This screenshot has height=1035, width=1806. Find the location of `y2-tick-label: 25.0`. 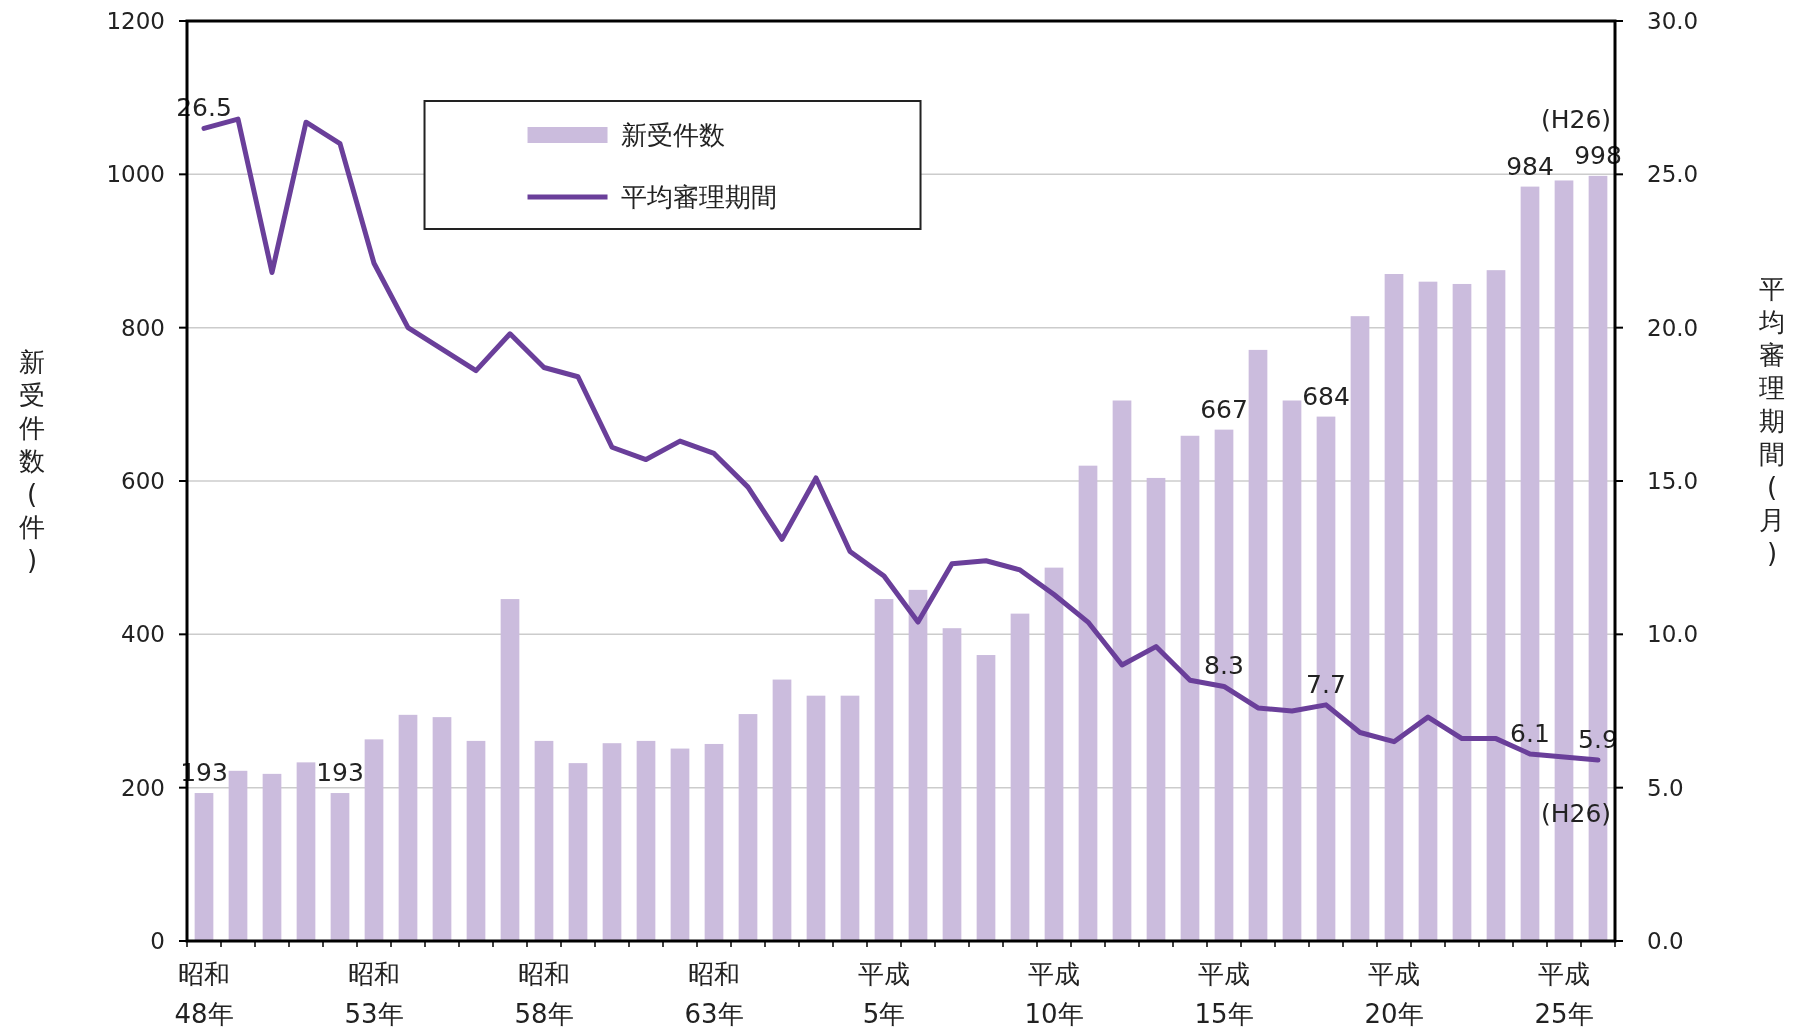

y2-tick-label: 25.0 is located at coordinates (1673, 174).